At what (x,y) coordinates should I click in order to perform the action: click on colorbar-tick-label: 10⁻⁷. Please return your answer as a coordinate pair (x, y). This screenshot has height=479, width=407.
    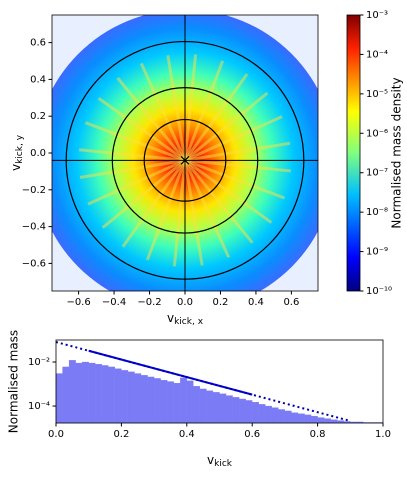
    Looking at the image, I should click on (377, 173).